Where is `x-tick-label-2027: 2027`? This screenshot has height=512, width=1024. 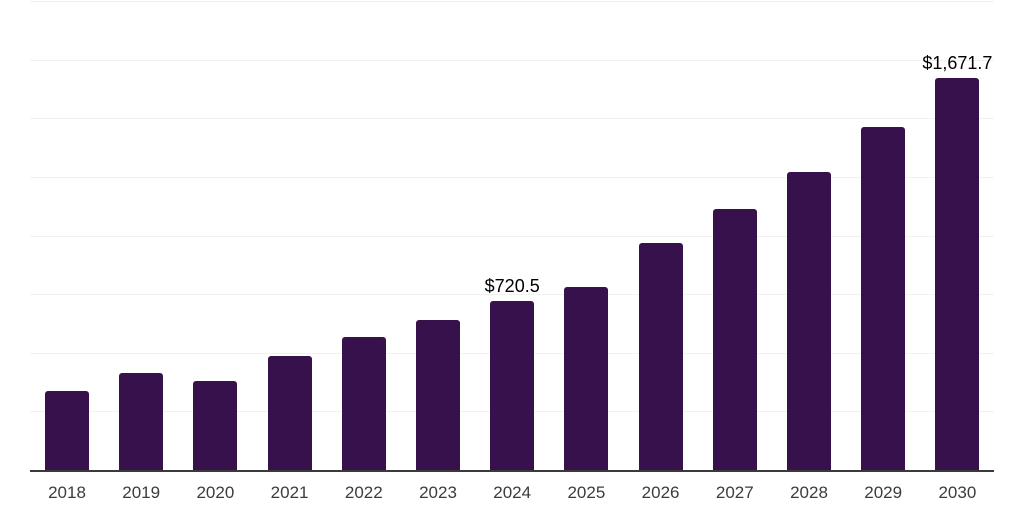
x-tick-label-2027: 2027 is located at coordinates (734, 492).